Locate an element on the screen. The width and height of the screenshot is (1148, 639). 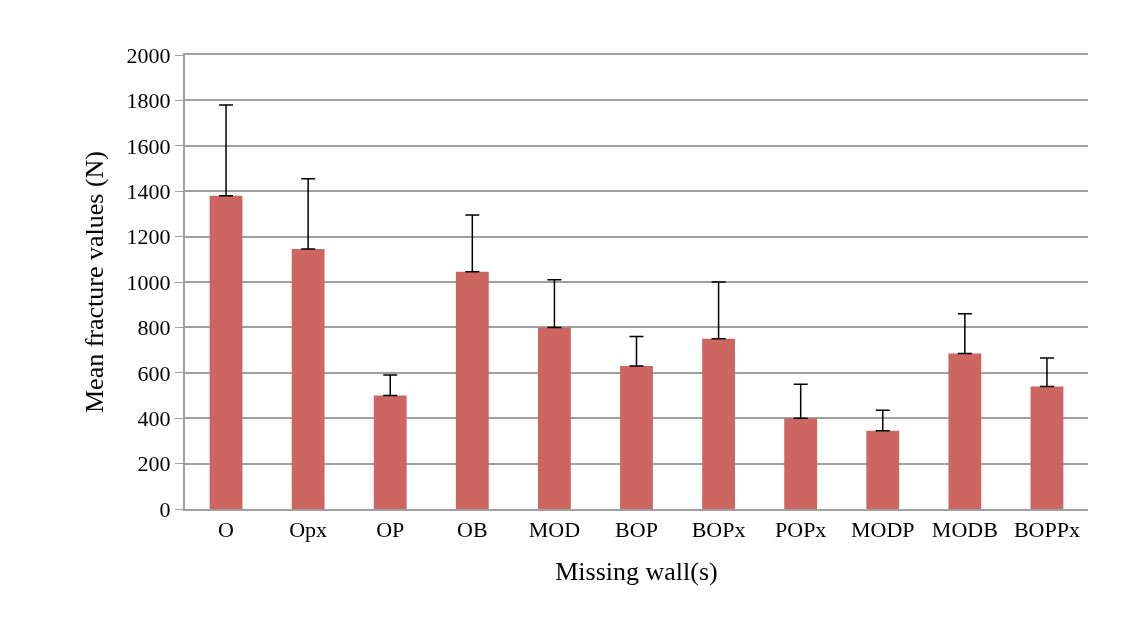
x-tick-label: OP is located at coordinates (390, 530).